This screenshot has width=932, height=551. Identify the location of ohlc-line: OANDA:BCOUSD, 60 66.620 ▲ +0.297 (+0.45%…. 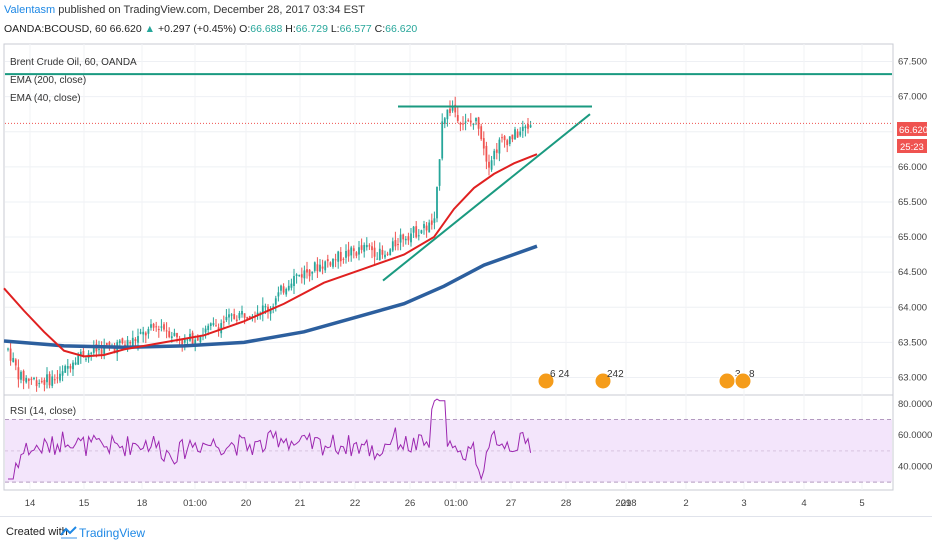
(210, 29).